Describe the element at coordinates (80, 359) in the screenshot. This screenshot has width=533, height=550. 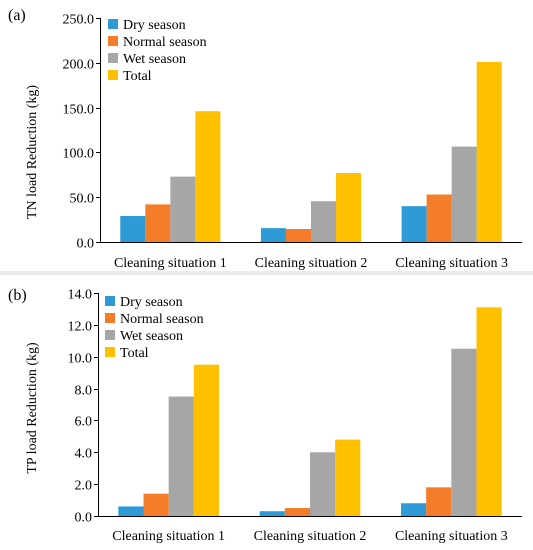
I see `y-tick-label: 10.0` at that location.